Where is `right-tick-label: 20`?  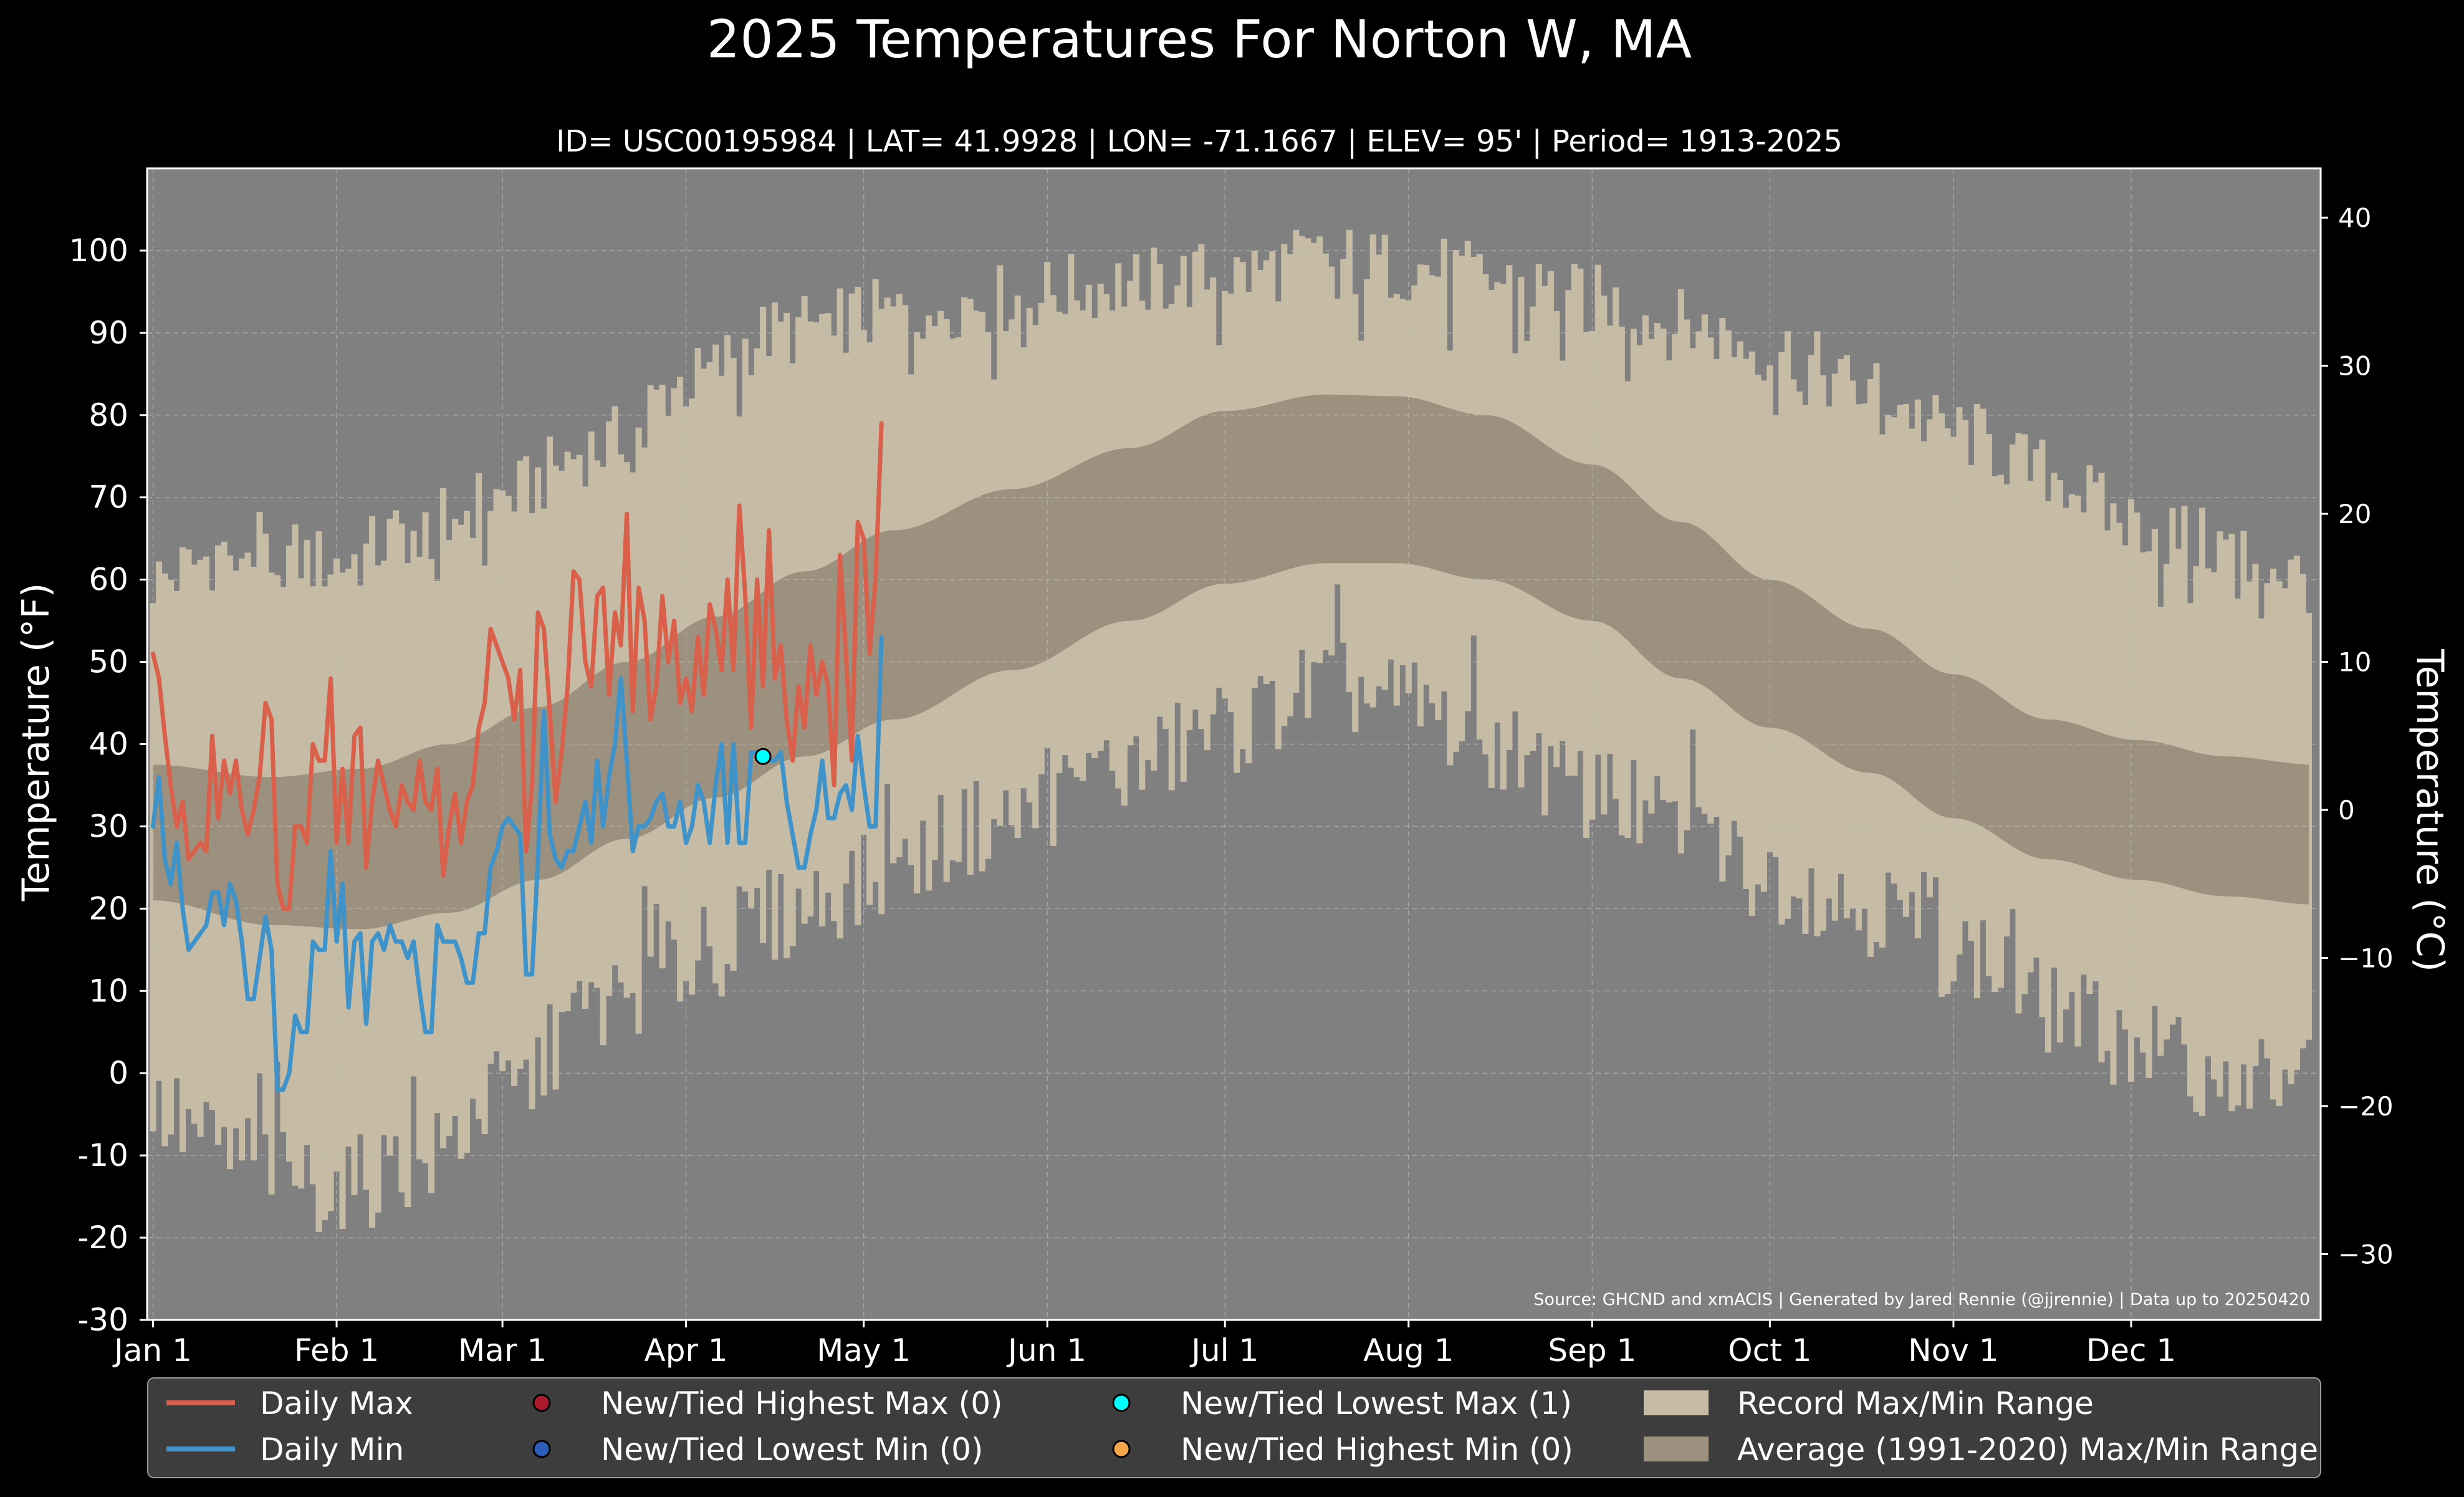
right-tick-label: 20 is located at coordinates (2354, 514).